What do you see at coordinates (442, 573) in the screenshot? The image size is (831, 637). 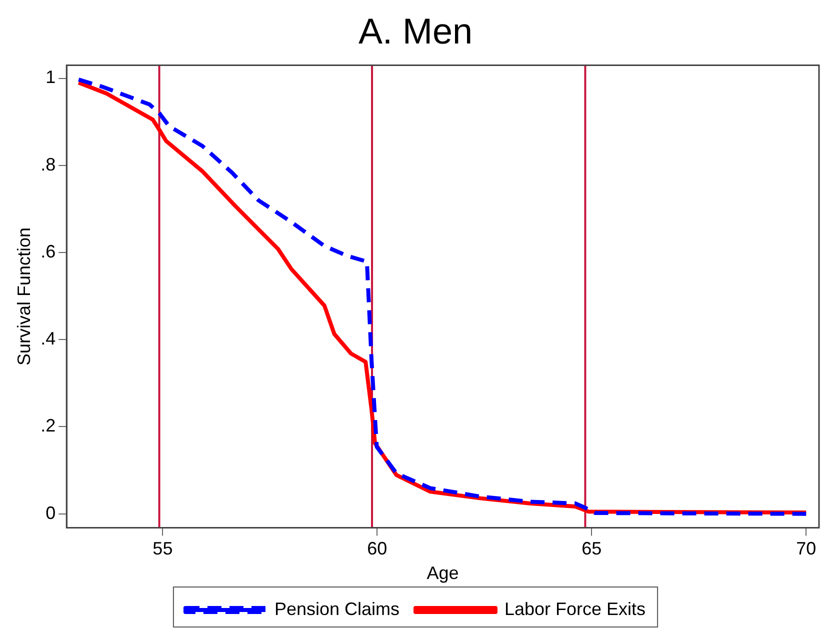 I see `x-axis-title: Age` at bounding box center [442, 573].